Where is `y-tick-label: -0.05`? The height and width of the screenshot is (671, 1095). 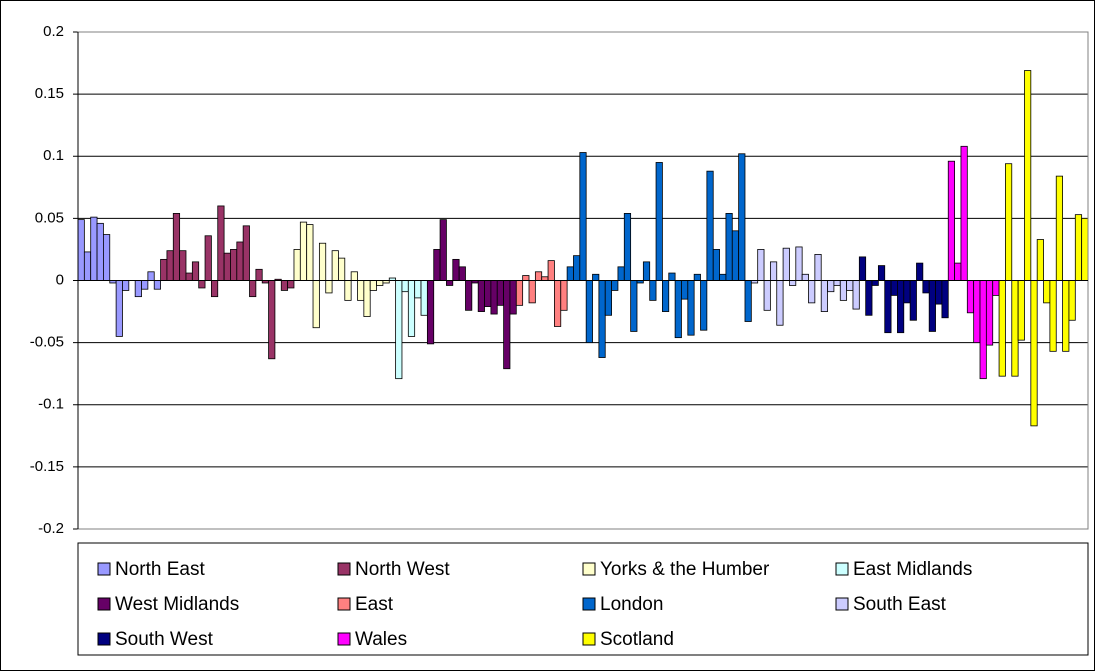
y-tick-label: -0.05 is located at coordinates (47, 342).